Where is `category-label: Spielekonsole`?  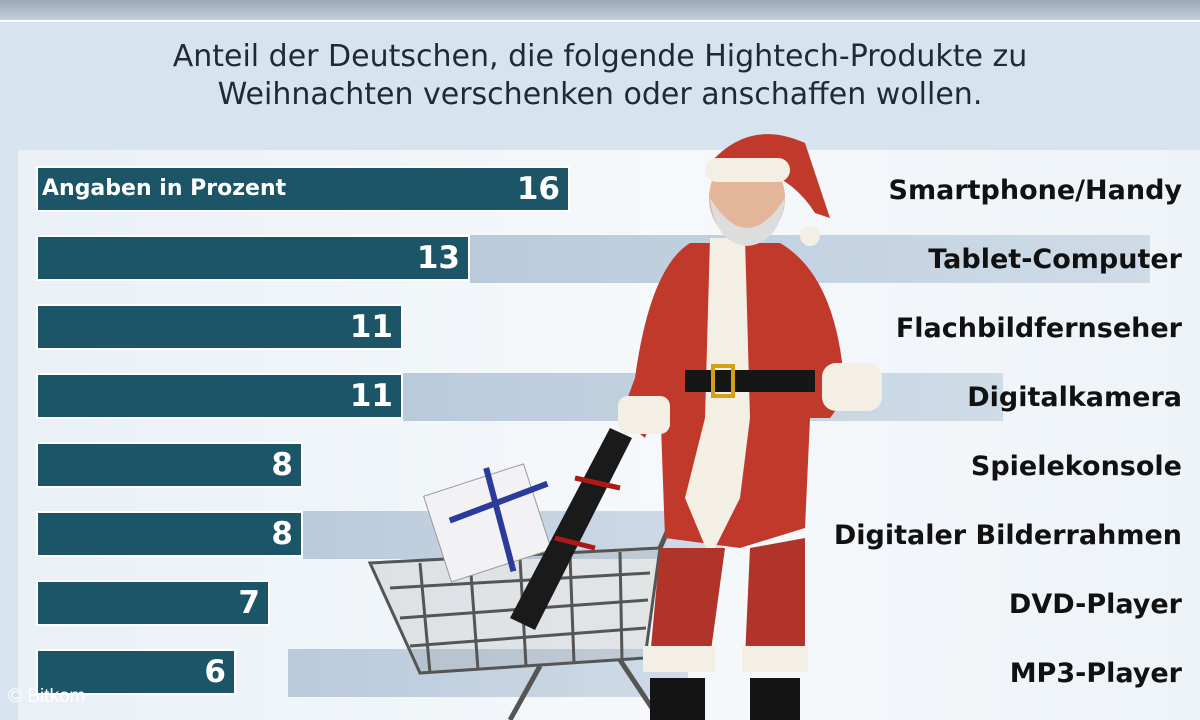 category-label: Spielekonsole is located at coordinates (1076, 466).